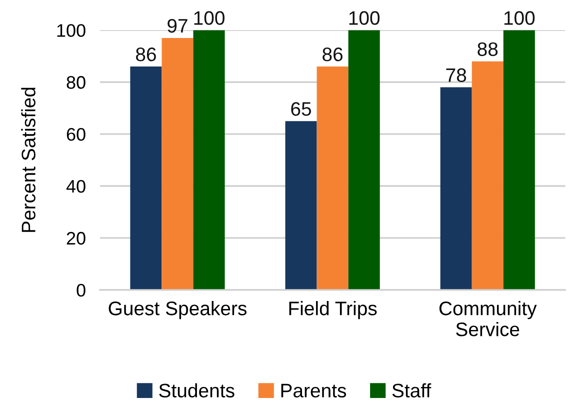 This screenshot has height=413, width=568. What do you see at coordinates (81, 290) in the screenshot?
I see `y-tick-label: 0` at bounding box center [81, 290].